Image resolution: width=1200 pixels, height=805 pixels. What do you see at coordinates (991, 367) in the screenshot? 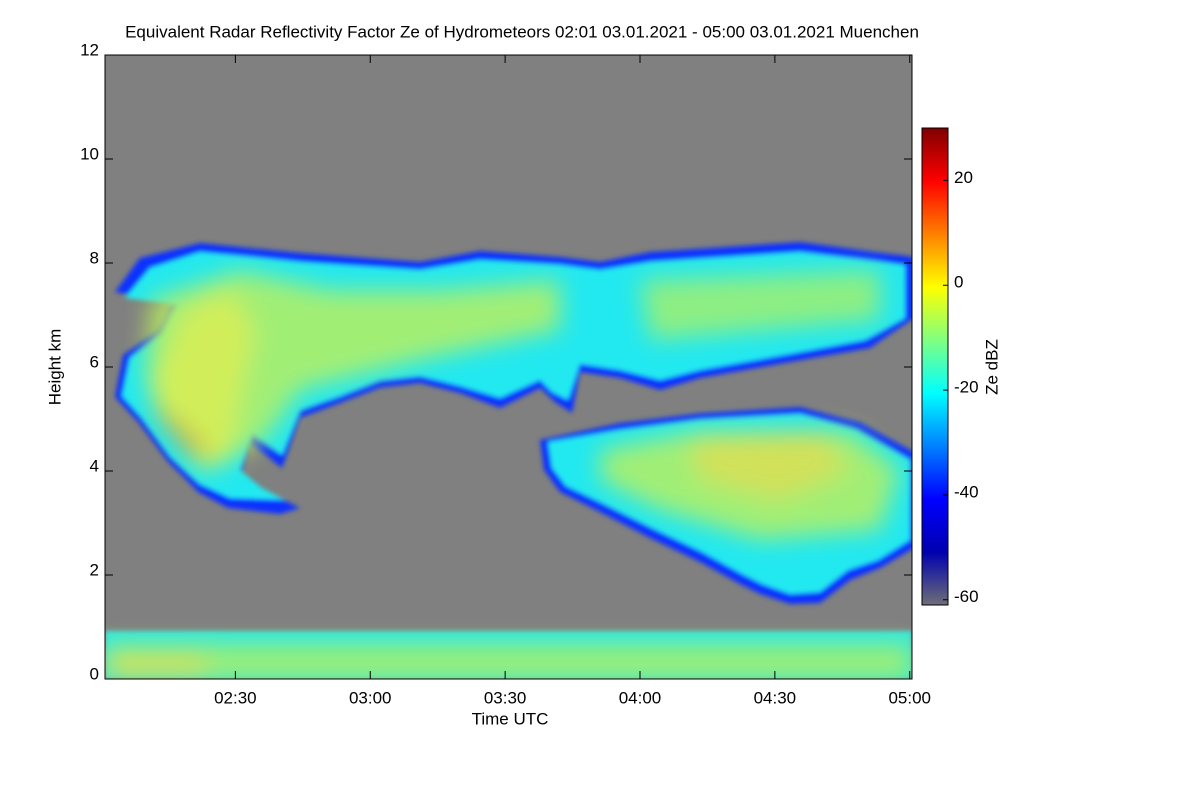
I see `colorbar-label: Ze dBZ` at bounding box center [991, 367].